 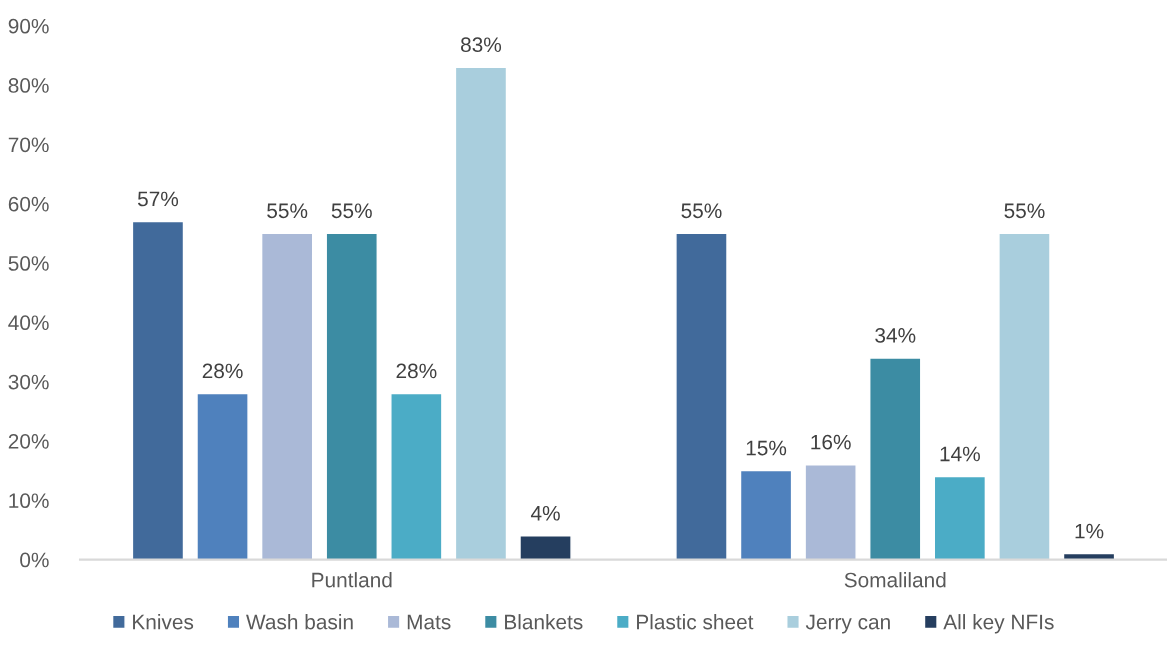 I want to click on y-tick-label: 40%, so click(x=28, y=323).